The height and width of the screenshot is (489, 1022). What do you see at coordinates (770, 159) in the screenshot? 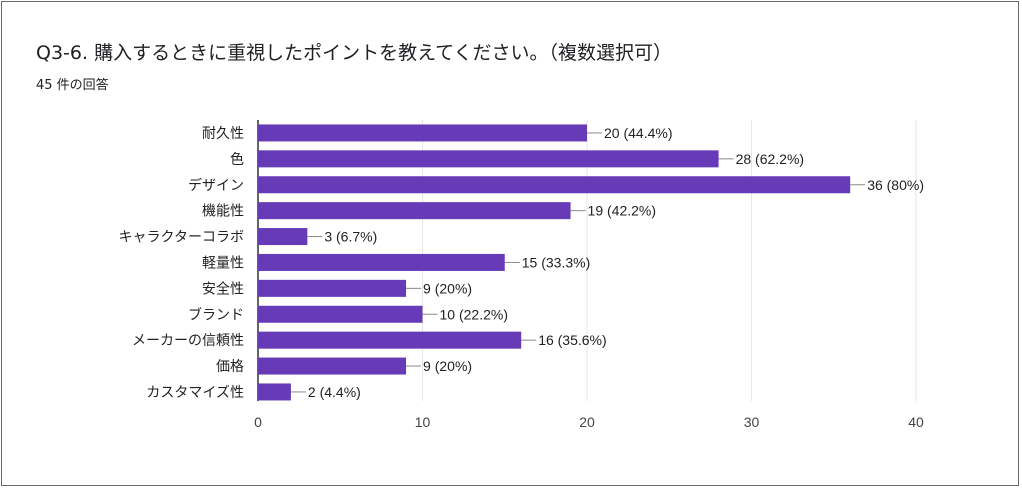
I see `data-label: 28 (62.2%)` at bounding box center [770, 159].